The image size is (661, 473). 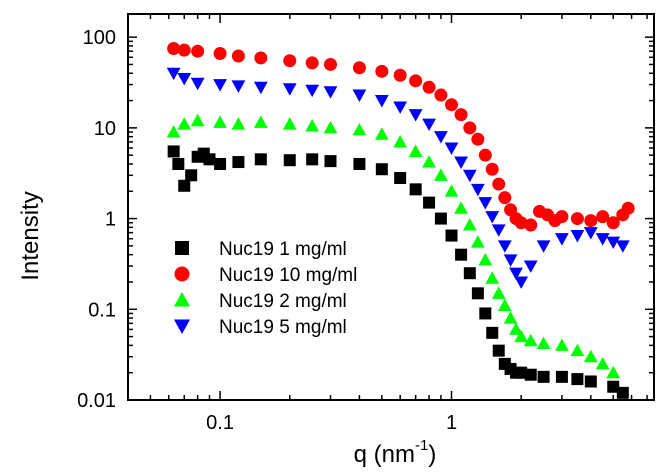 I want to click on y-tick-label: 1, so click(x=110, y=220).